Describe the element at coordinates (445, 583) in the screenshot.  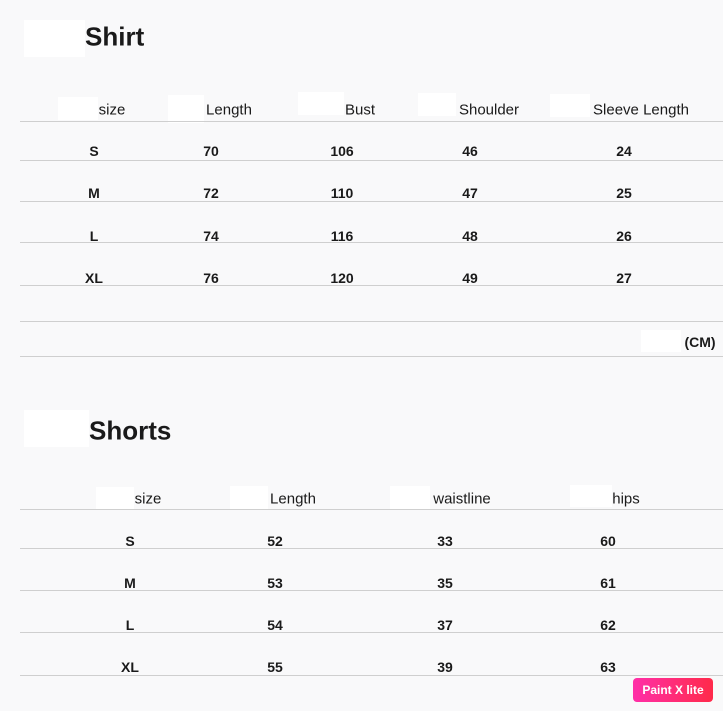
I see `measurement-cell: 35` at that location.